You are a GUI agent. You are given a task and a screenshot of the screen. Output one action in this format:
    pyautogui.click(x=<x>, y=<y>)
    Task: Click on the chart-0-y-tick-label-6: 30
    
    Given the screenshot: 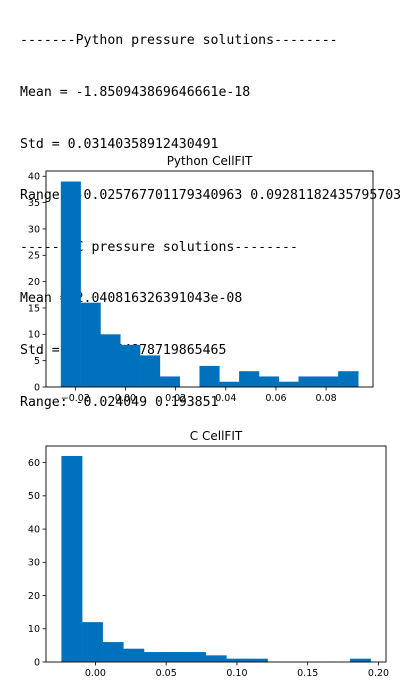 What is the action you would take?
    pyautogui.click(x=34, y=229)
    